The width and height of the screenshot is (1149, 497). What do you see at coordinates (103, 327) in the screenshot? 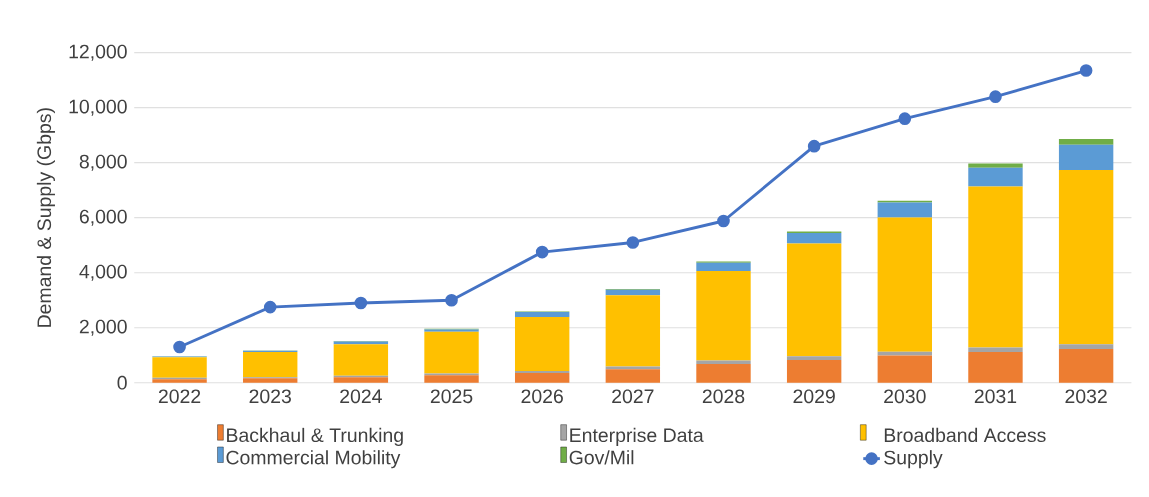
I see `y-tick-label: 2,000` at bounding box center [103, 327].